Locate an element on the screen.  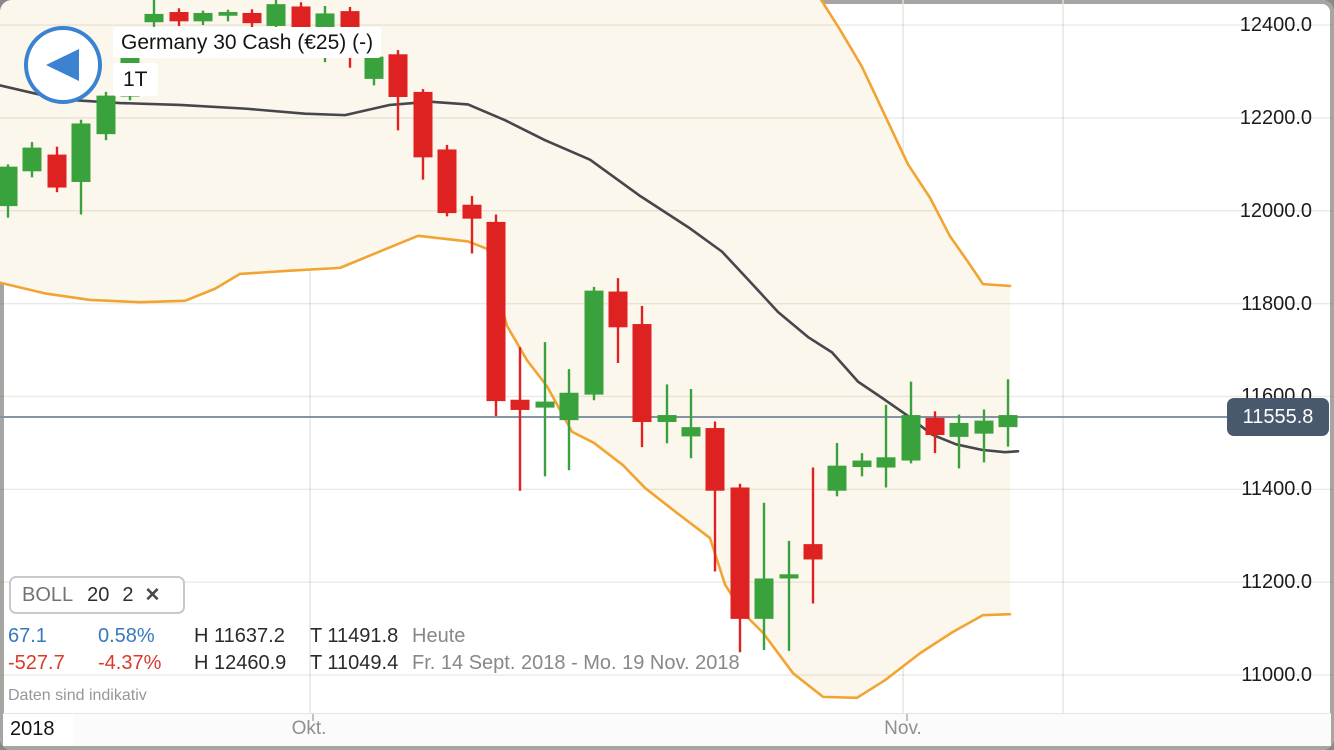
month-label: Okt. is located at coordinates (309, 728).